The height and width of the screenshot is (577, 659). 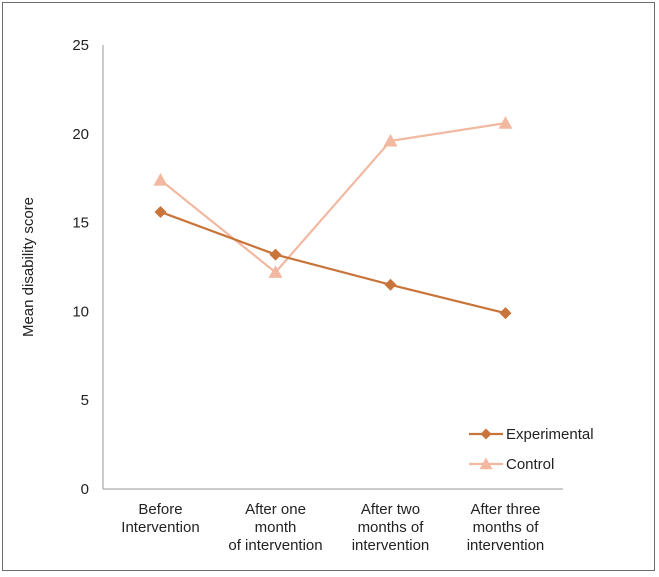 I want to click on x-category-label-line: Intervention, so click(x=160, y=527).